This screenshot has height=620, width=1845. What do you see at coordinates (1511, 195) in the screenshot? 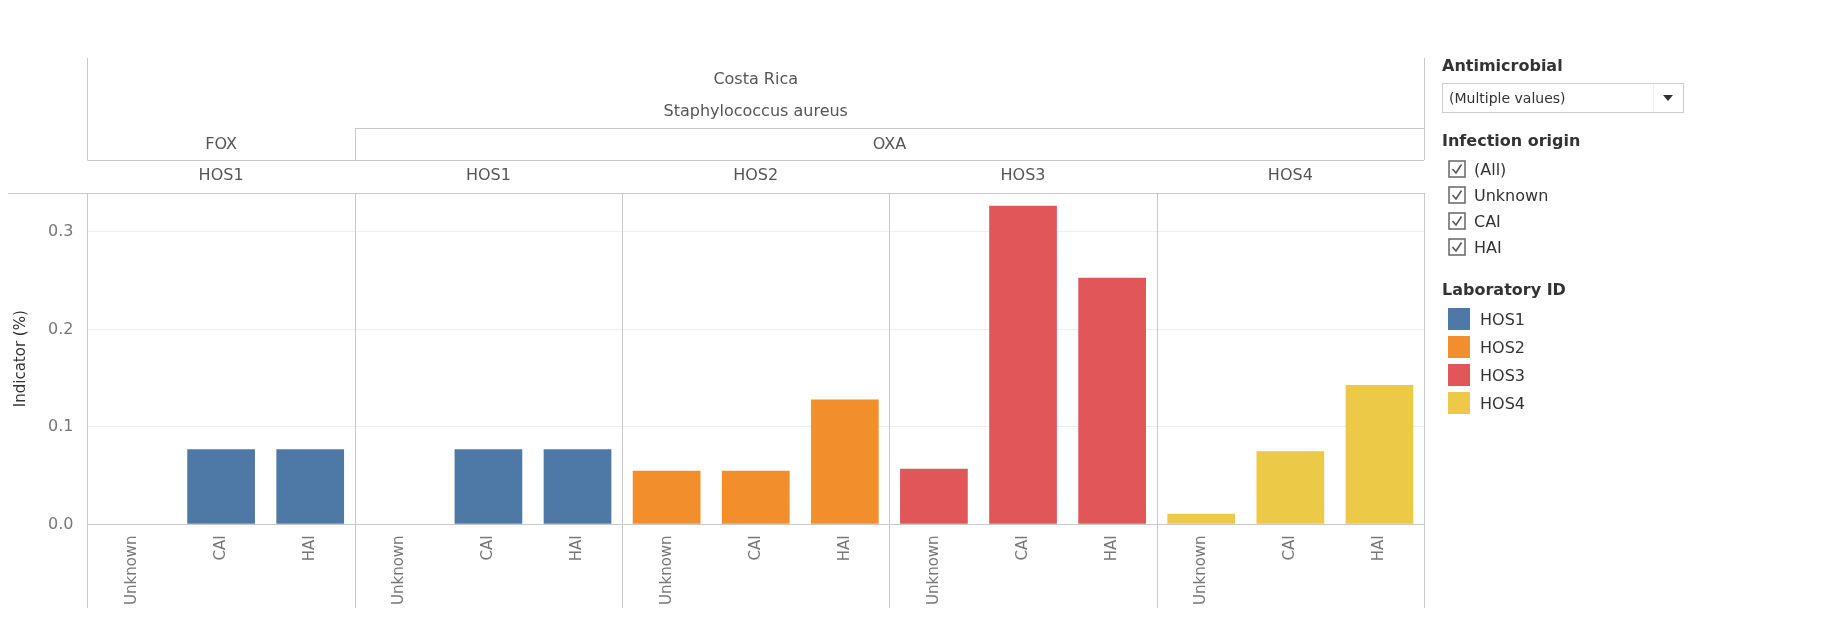
I see `text: Unknown` at bounding box center [1511, 195].